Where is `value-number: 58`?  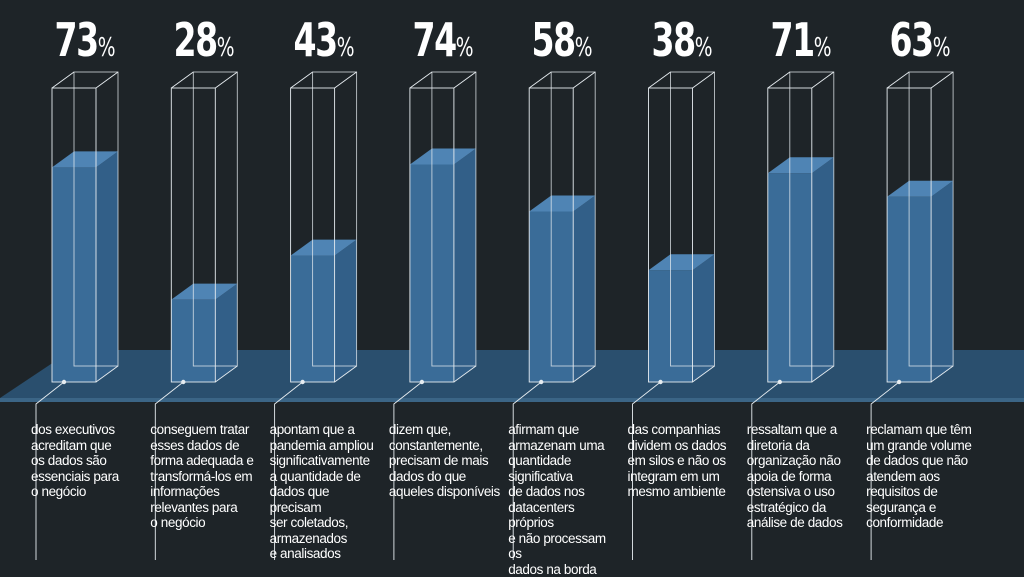 value-number: 58 is located at coordinates (554, 40).